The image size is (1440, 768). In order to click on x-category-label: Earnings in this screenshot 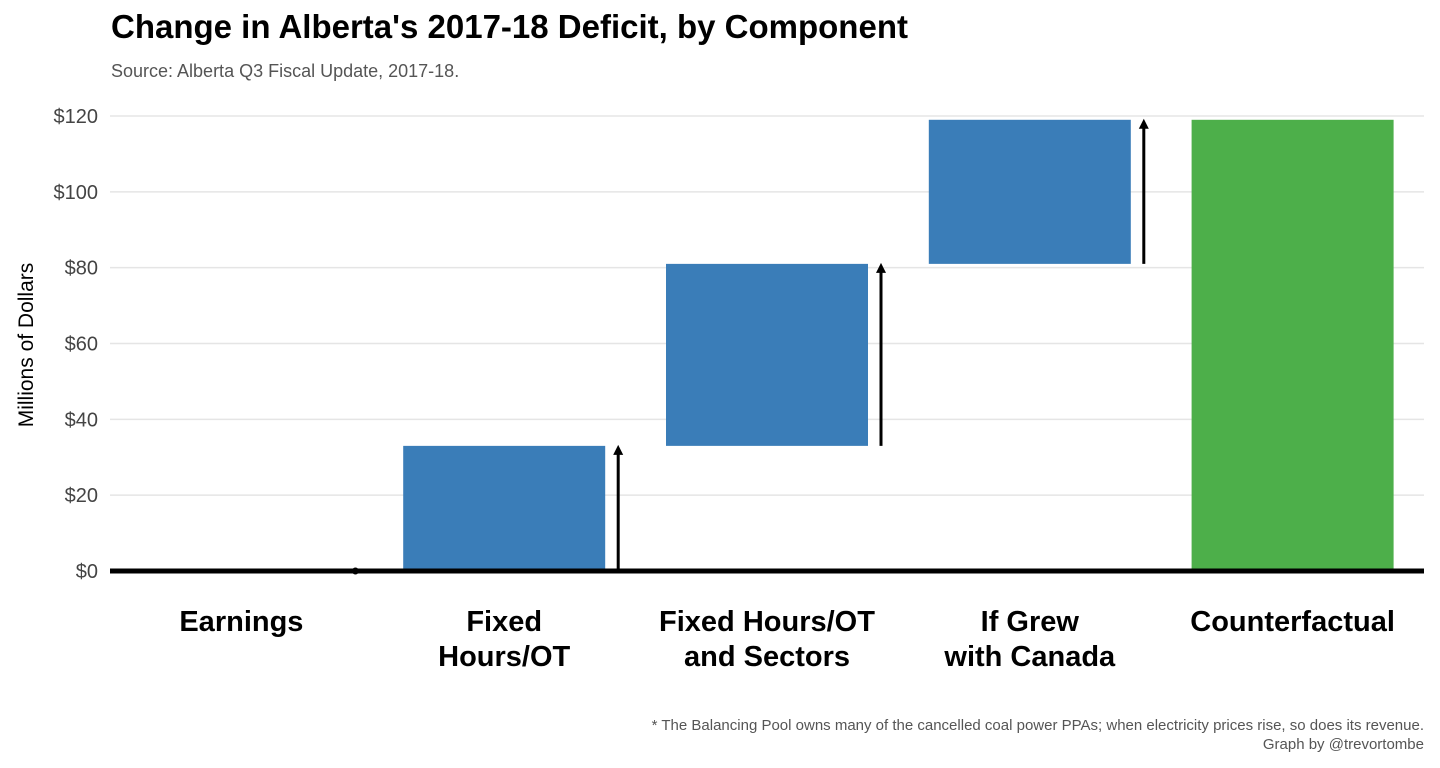, I will do `click(241, 622)`.